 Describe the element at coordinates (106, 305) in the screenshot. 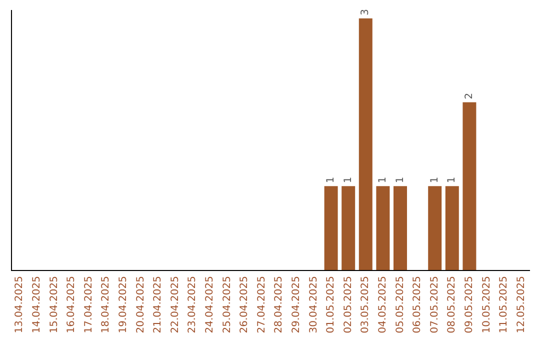

I see `x-tick-label: 18.04.2025` at that location.